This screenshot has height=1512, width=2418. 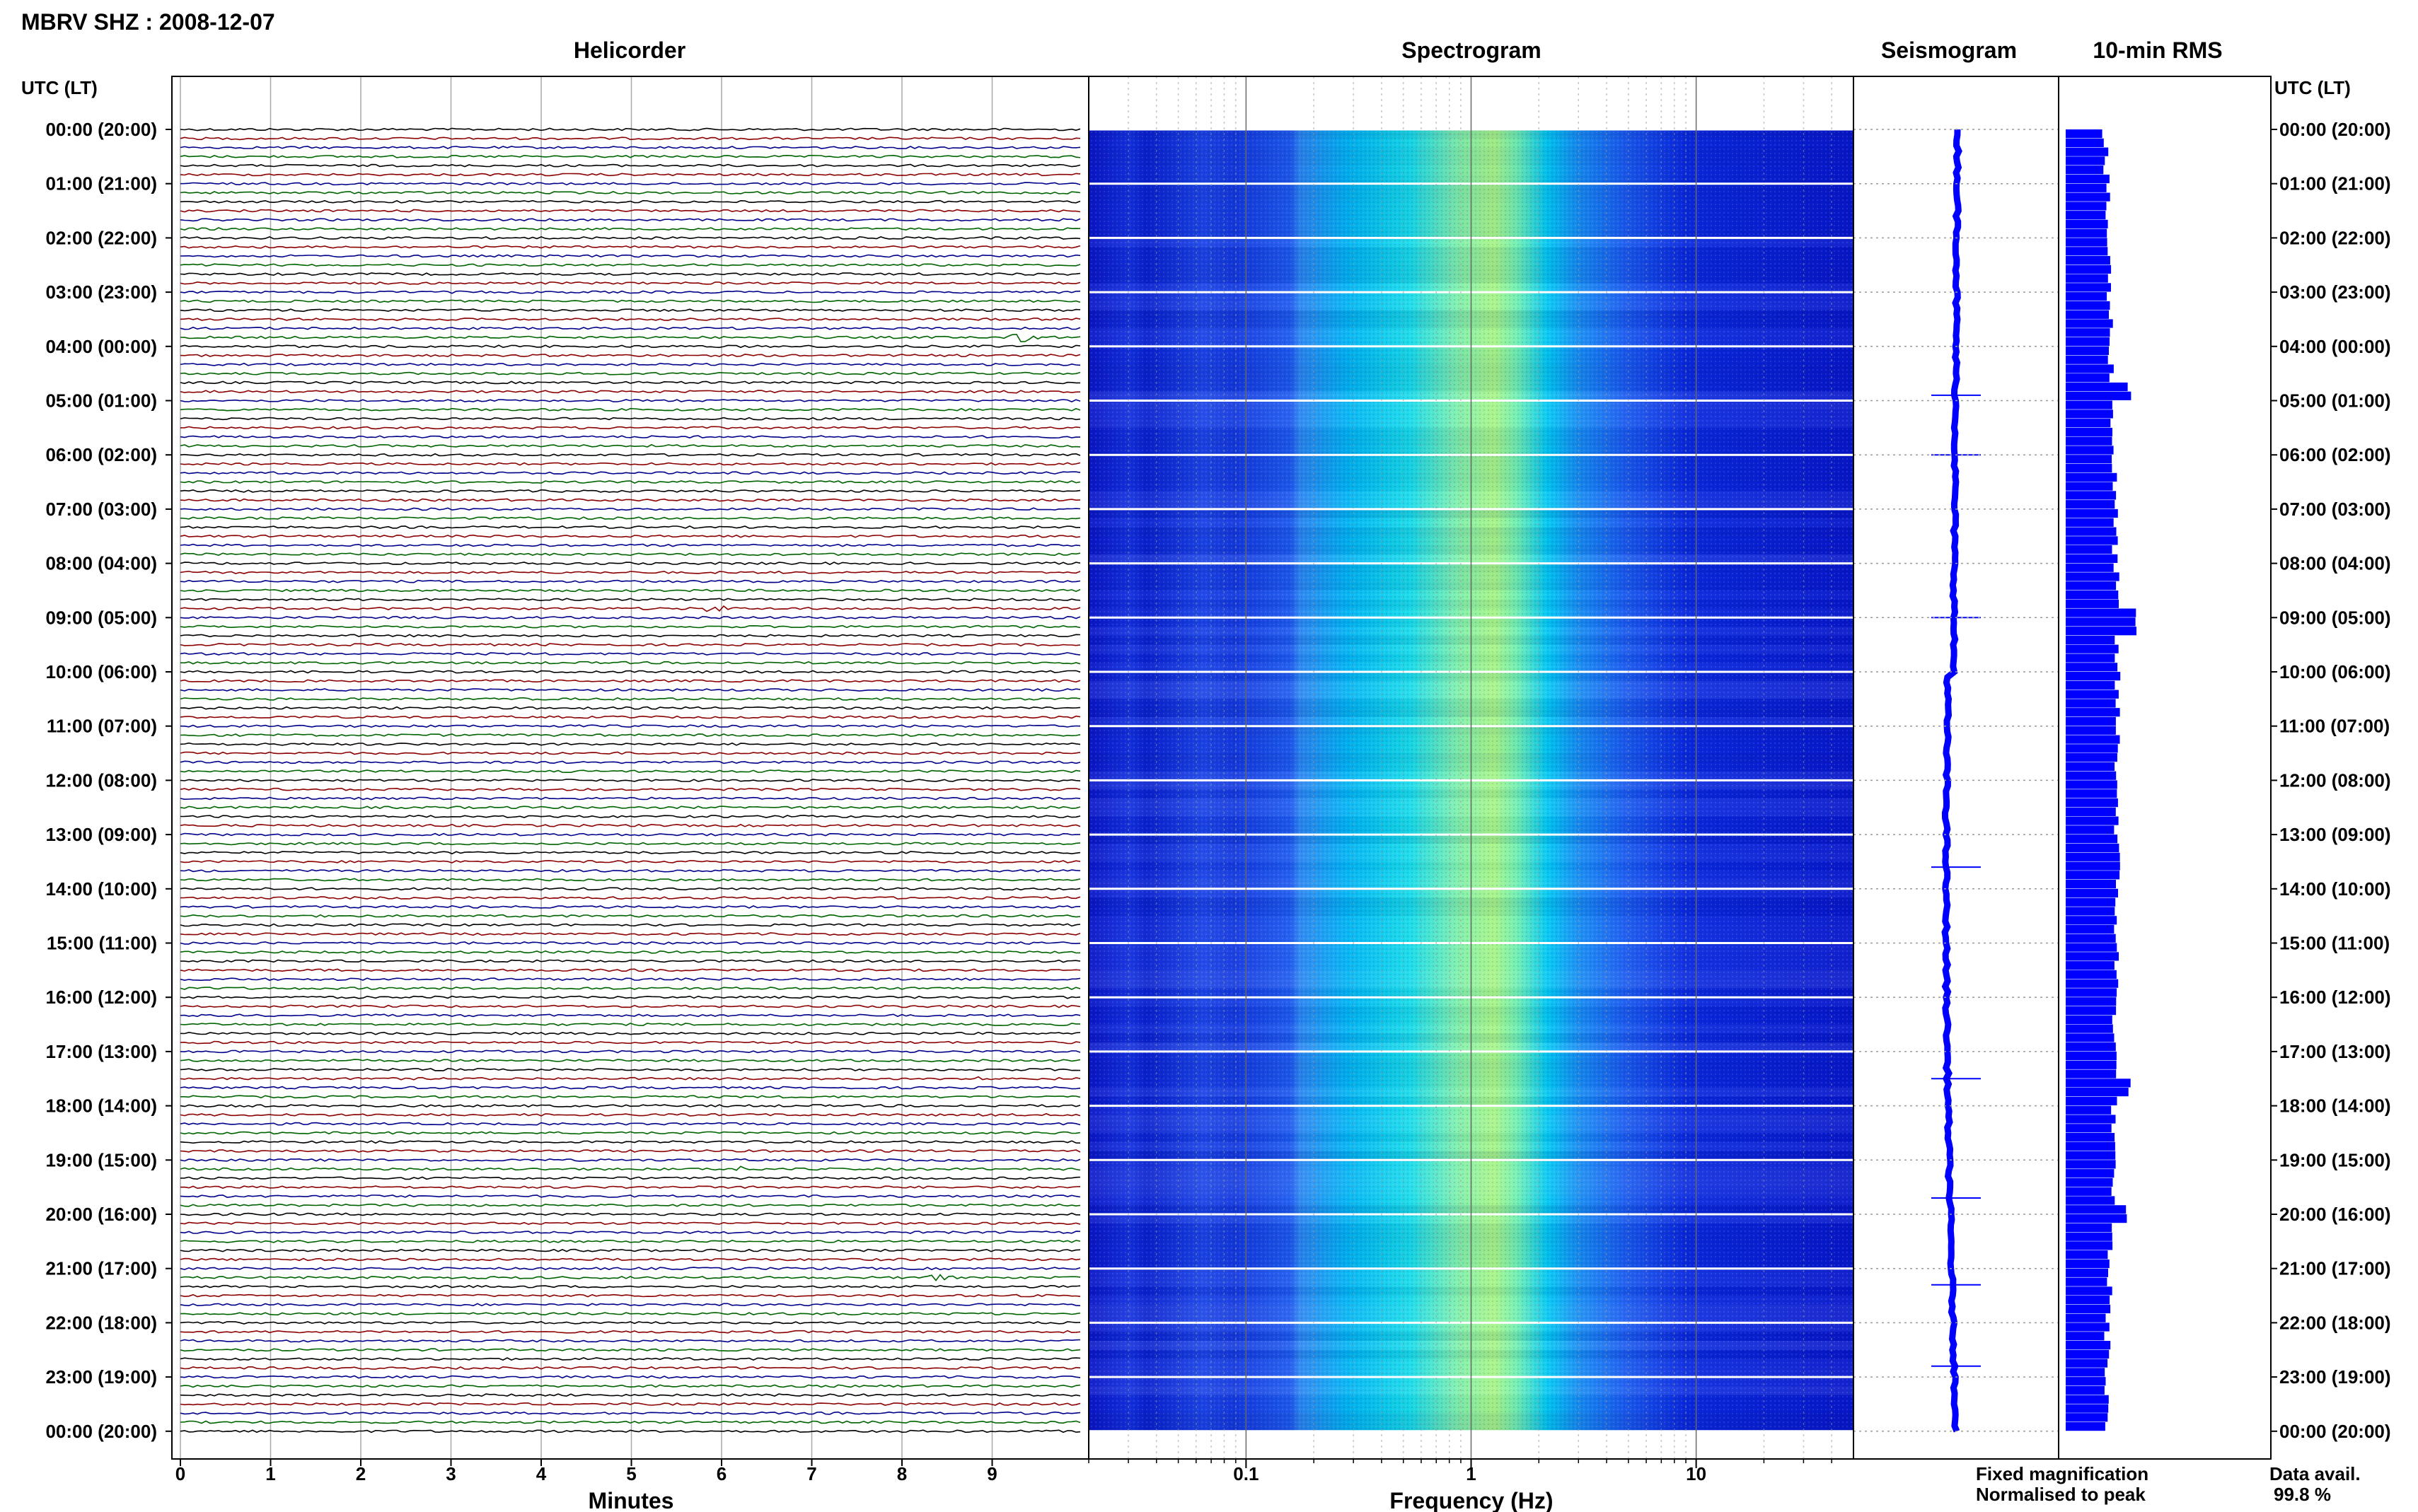 I want to click on hour-label-left: 21:00 (17:00), so click(x=101, y=1268).